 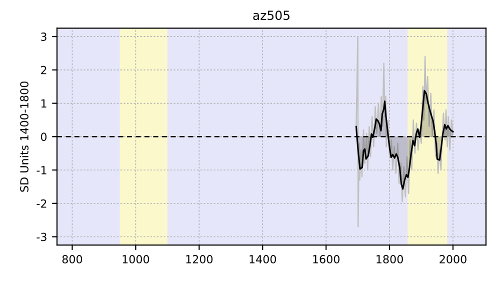 I want to click on y-tick-label: -2, so click(x=41, y=203).